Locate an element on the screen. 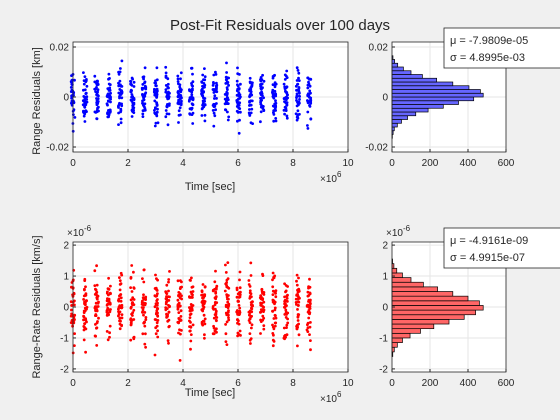 The width and height of the screenshot is (560, 420). x-tick-label: 10 is located at coordinates (348, 383).